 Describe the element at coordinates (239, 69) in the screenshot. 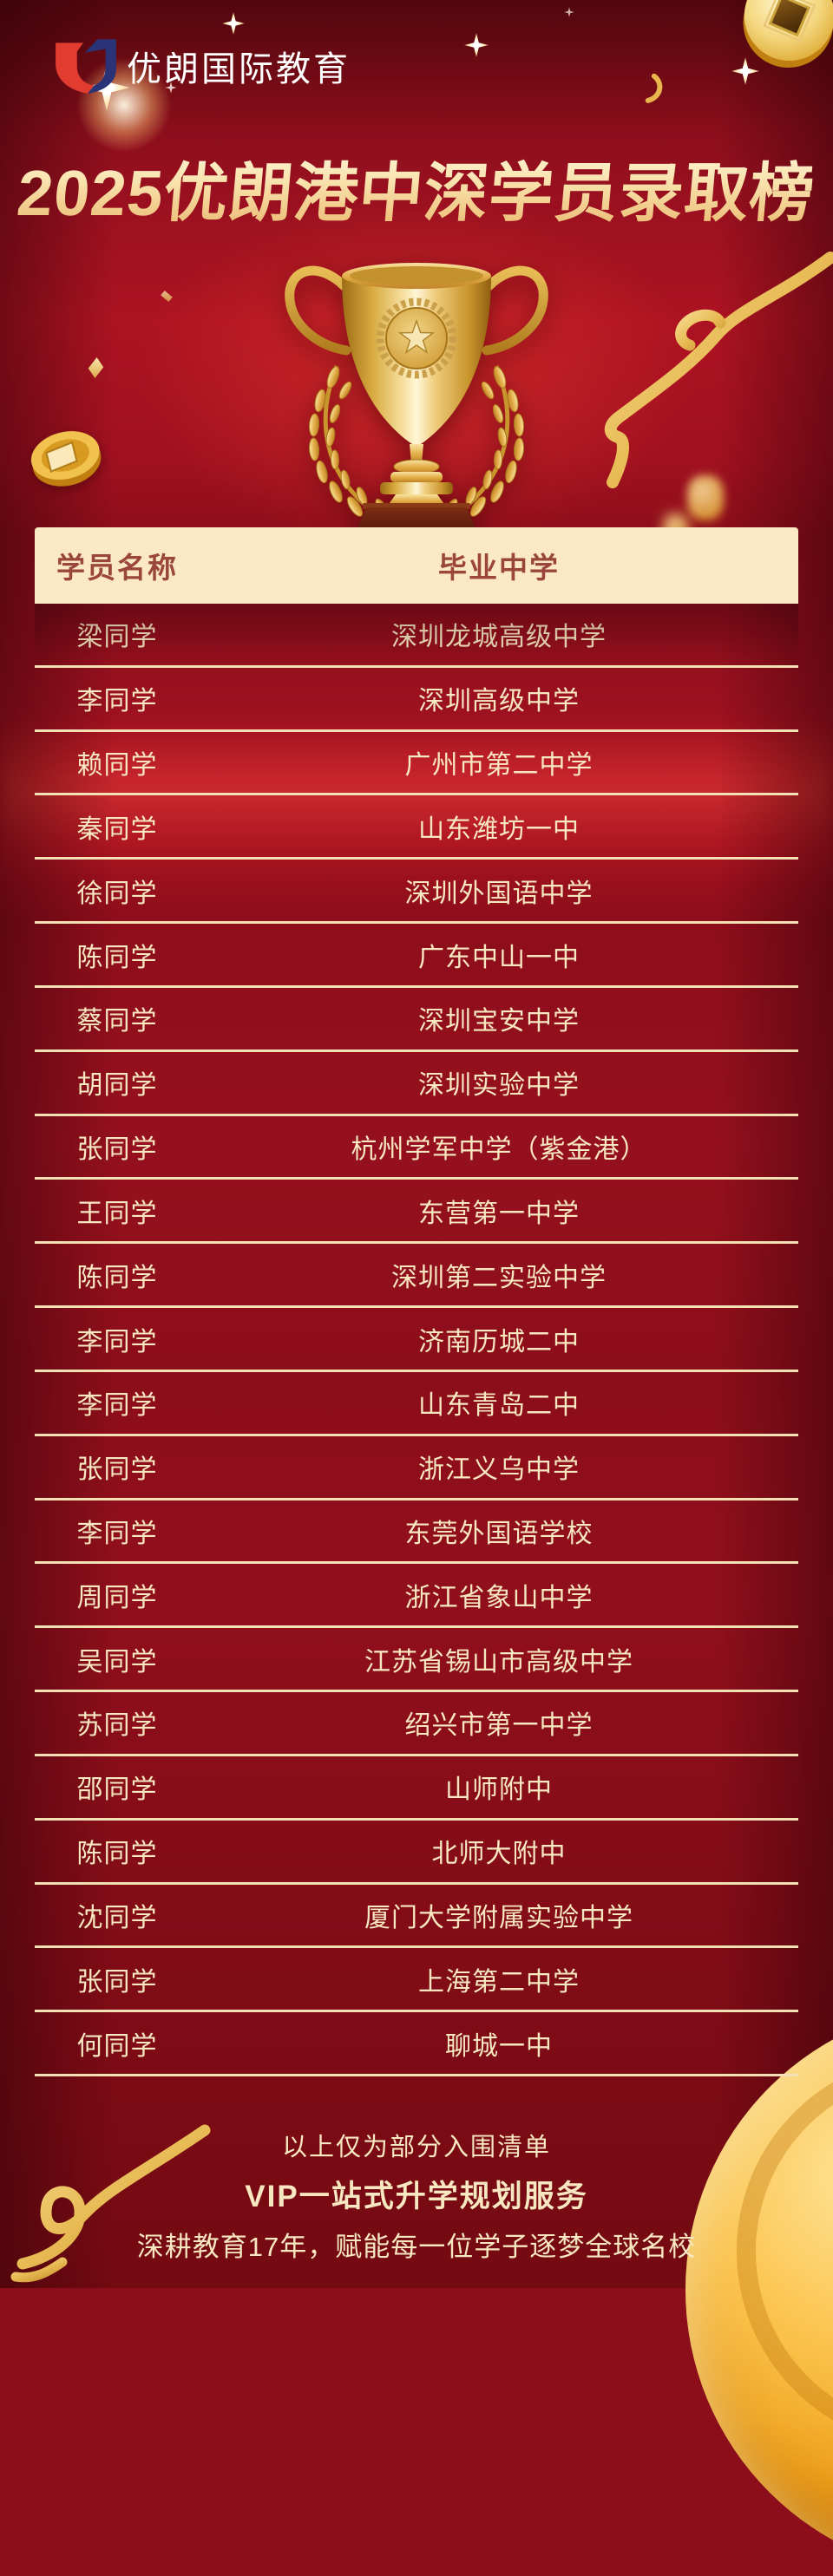

I see `brand-name: 优朗国际教育` at that location.